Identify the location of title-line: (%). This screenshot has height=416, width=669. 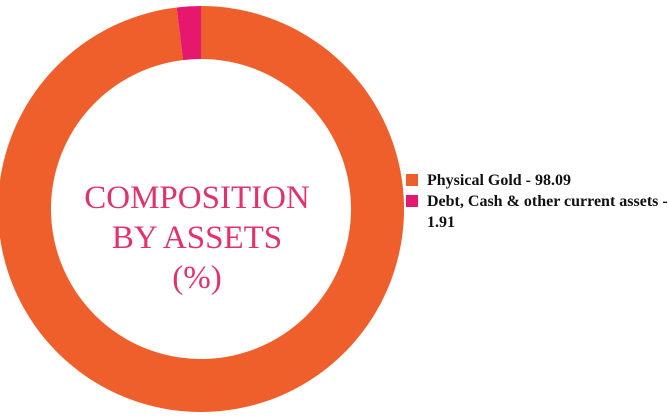
(197, 278).